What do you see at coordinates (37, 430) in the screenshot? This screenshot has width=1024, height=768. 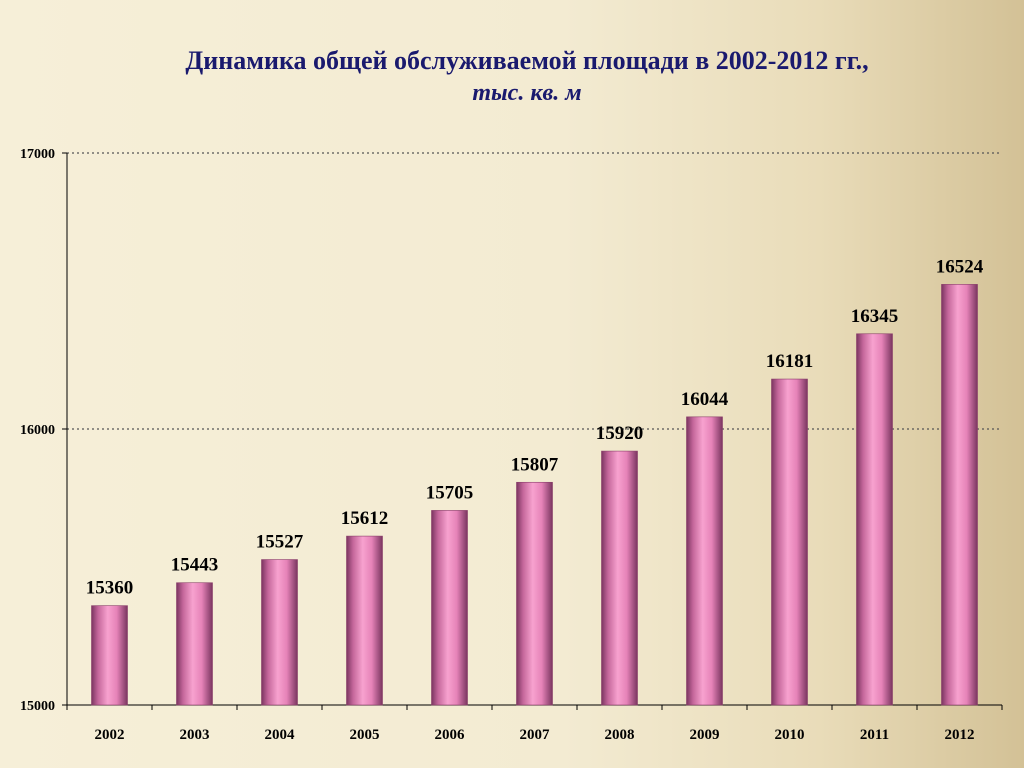 I see `y-tick-label: 16000` at bounding box center [37, 430].